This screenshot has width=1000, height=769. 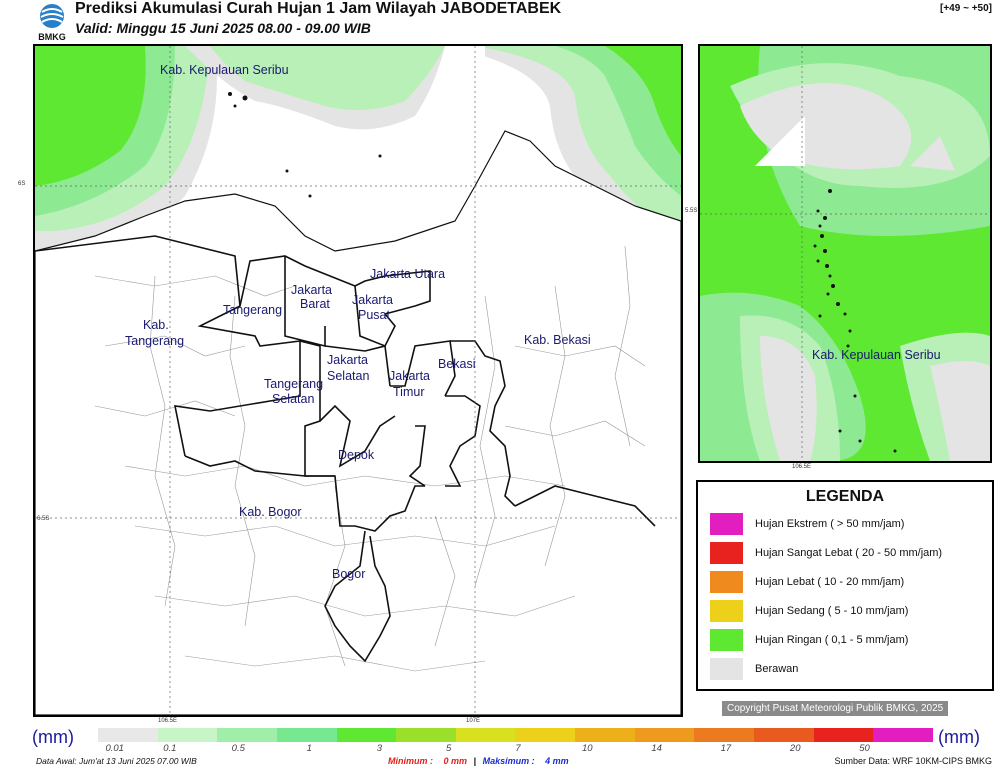 What do you see at coordinates (43, 519) in the screenshot?
I see `tick-lat-6-5s: 6.5S` at bounding box center [43, 519].